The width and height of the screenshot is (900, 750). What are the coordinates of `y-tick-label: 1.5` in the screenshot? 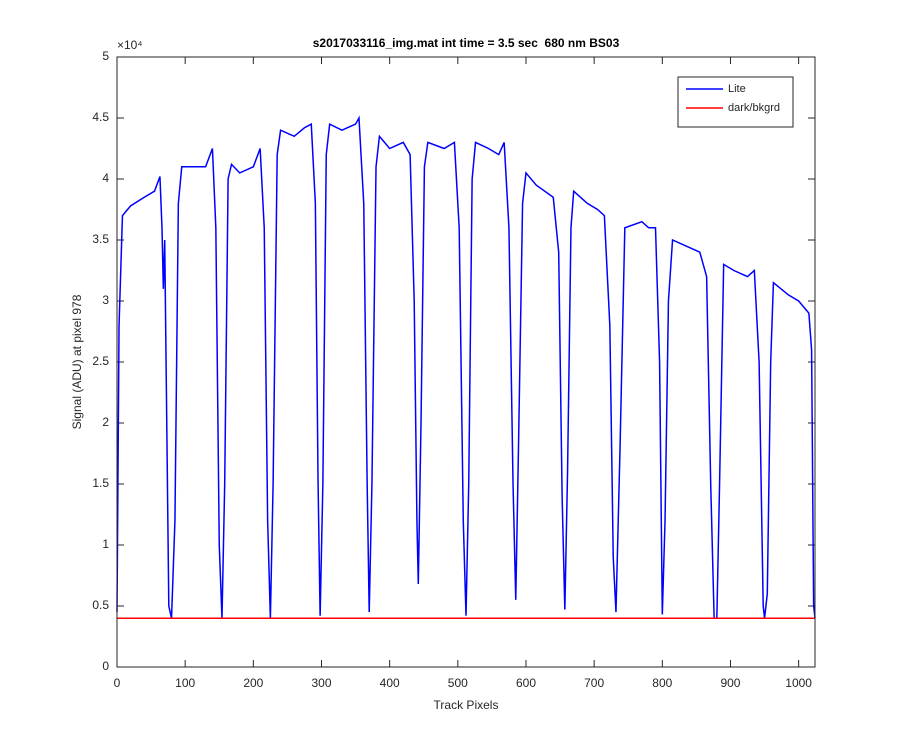 It's located at (100, 483).